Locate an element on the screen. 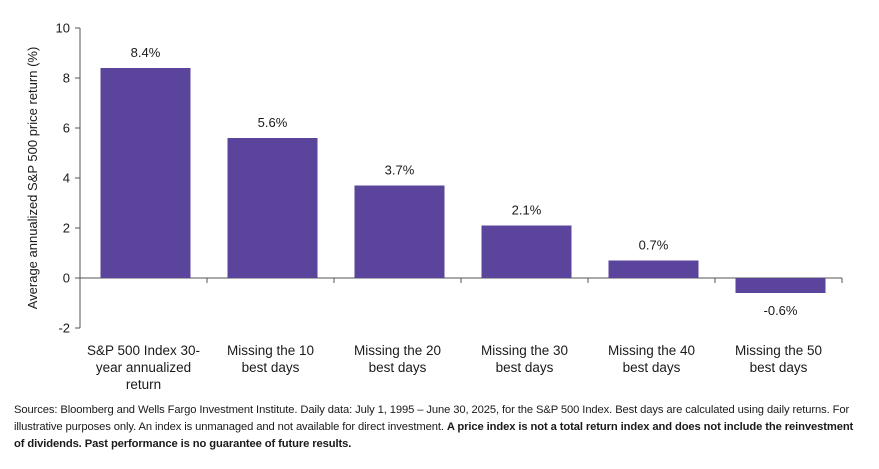 The image size is (879, 469). category-label-line: year annualized is located at coordinates (143, 367).